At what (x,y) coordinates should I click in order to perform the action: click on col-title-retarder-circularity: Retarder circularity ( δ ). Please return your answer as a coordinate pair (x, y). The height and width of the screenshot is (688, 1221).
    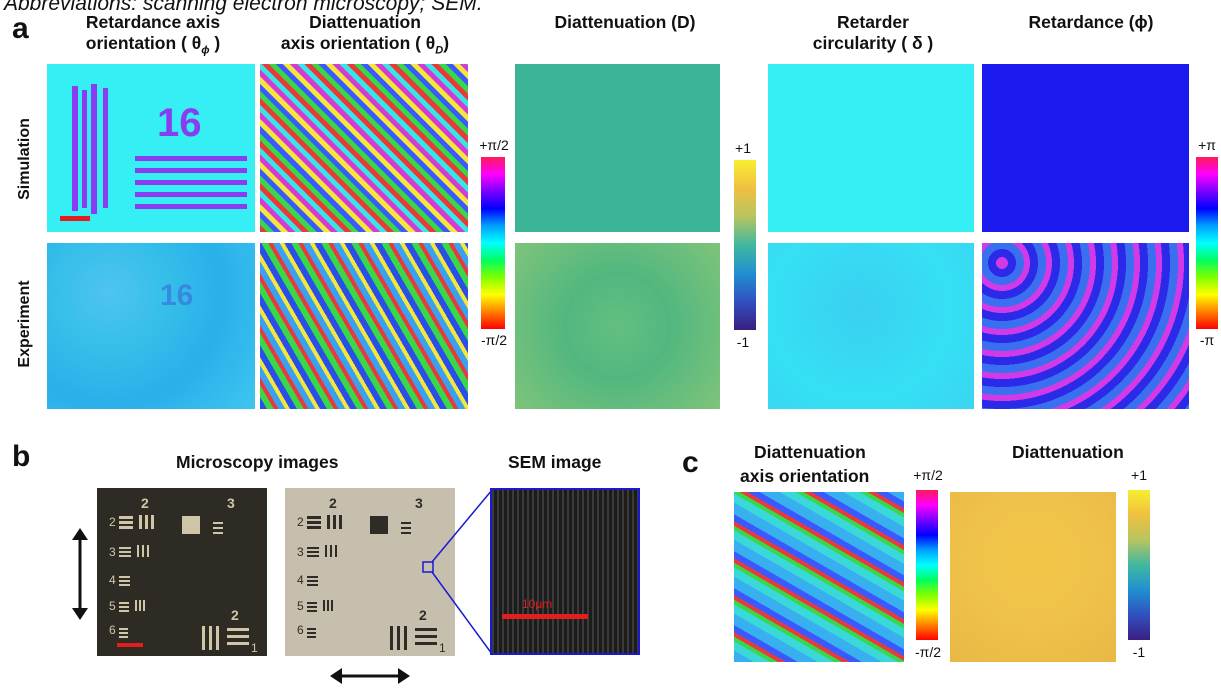
    Looking at the image, I should click on (873, 32).